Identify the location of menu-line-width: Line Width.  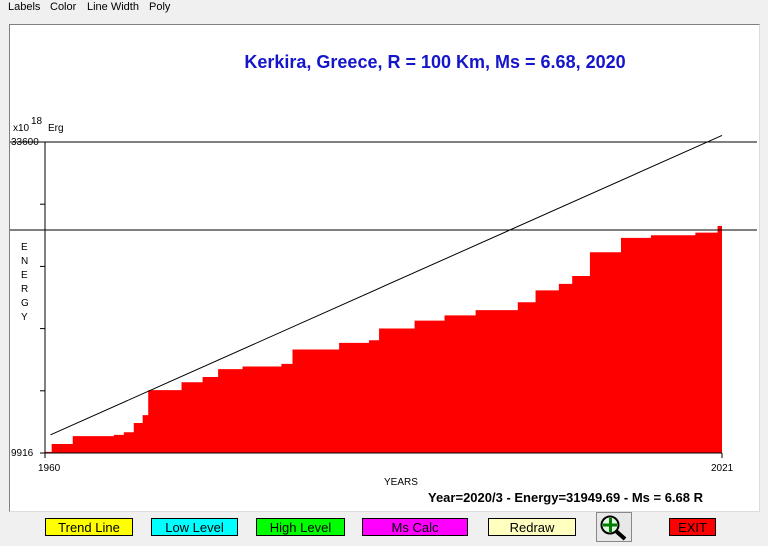
(113, 7).